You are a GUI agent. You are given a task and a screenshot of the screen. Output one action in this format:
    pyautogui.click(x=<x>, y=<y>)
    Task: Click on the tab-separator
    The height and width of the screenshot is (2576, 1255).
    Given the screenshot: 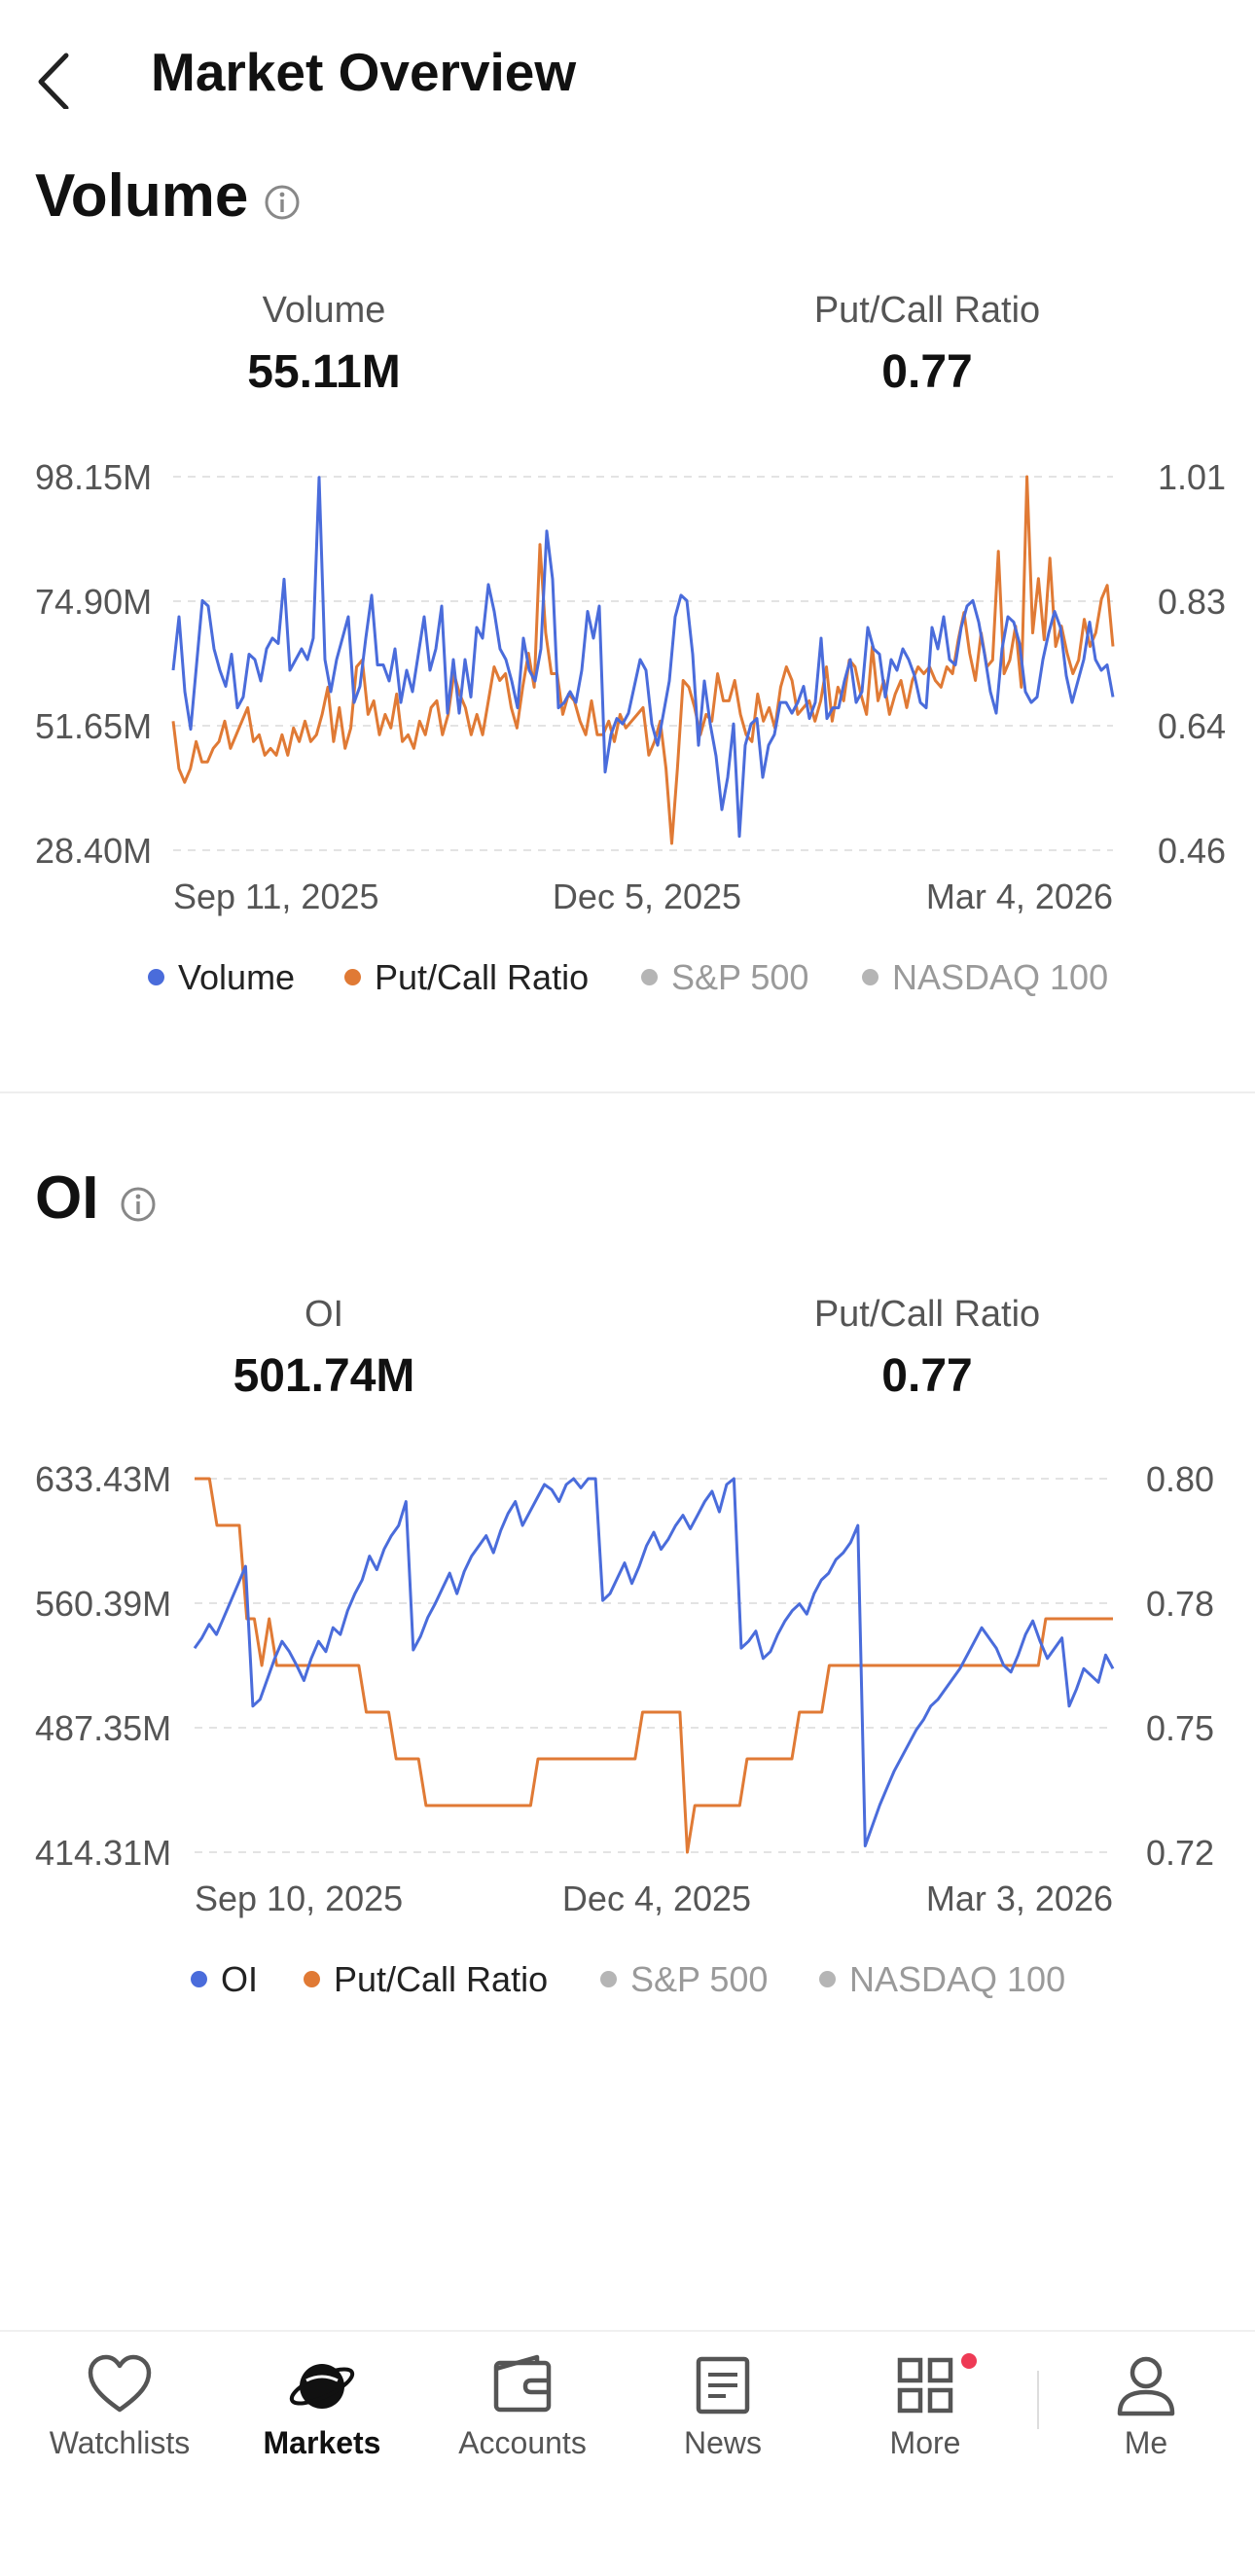 What is the action you would take?
    pyautogui.click(x=1038, y=2400)
    